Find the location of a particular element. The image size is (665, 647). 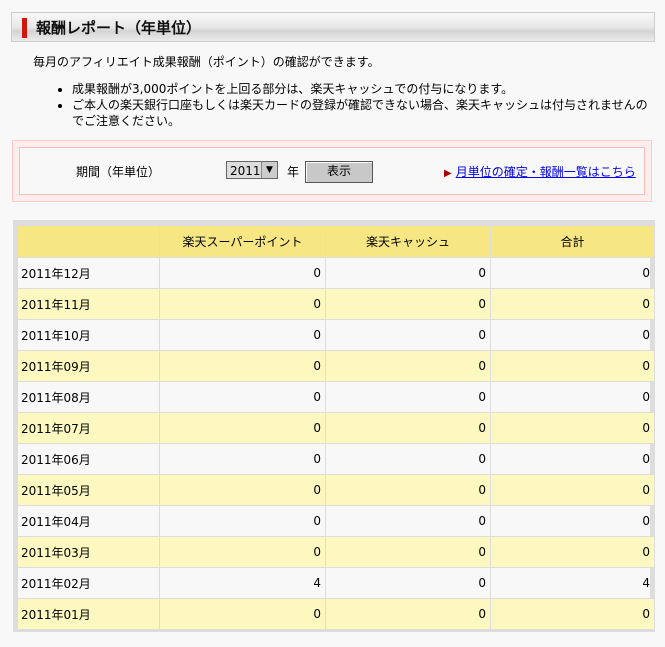

page-title: 報酬レポート（年単位） is located at coordinates (119, 28).